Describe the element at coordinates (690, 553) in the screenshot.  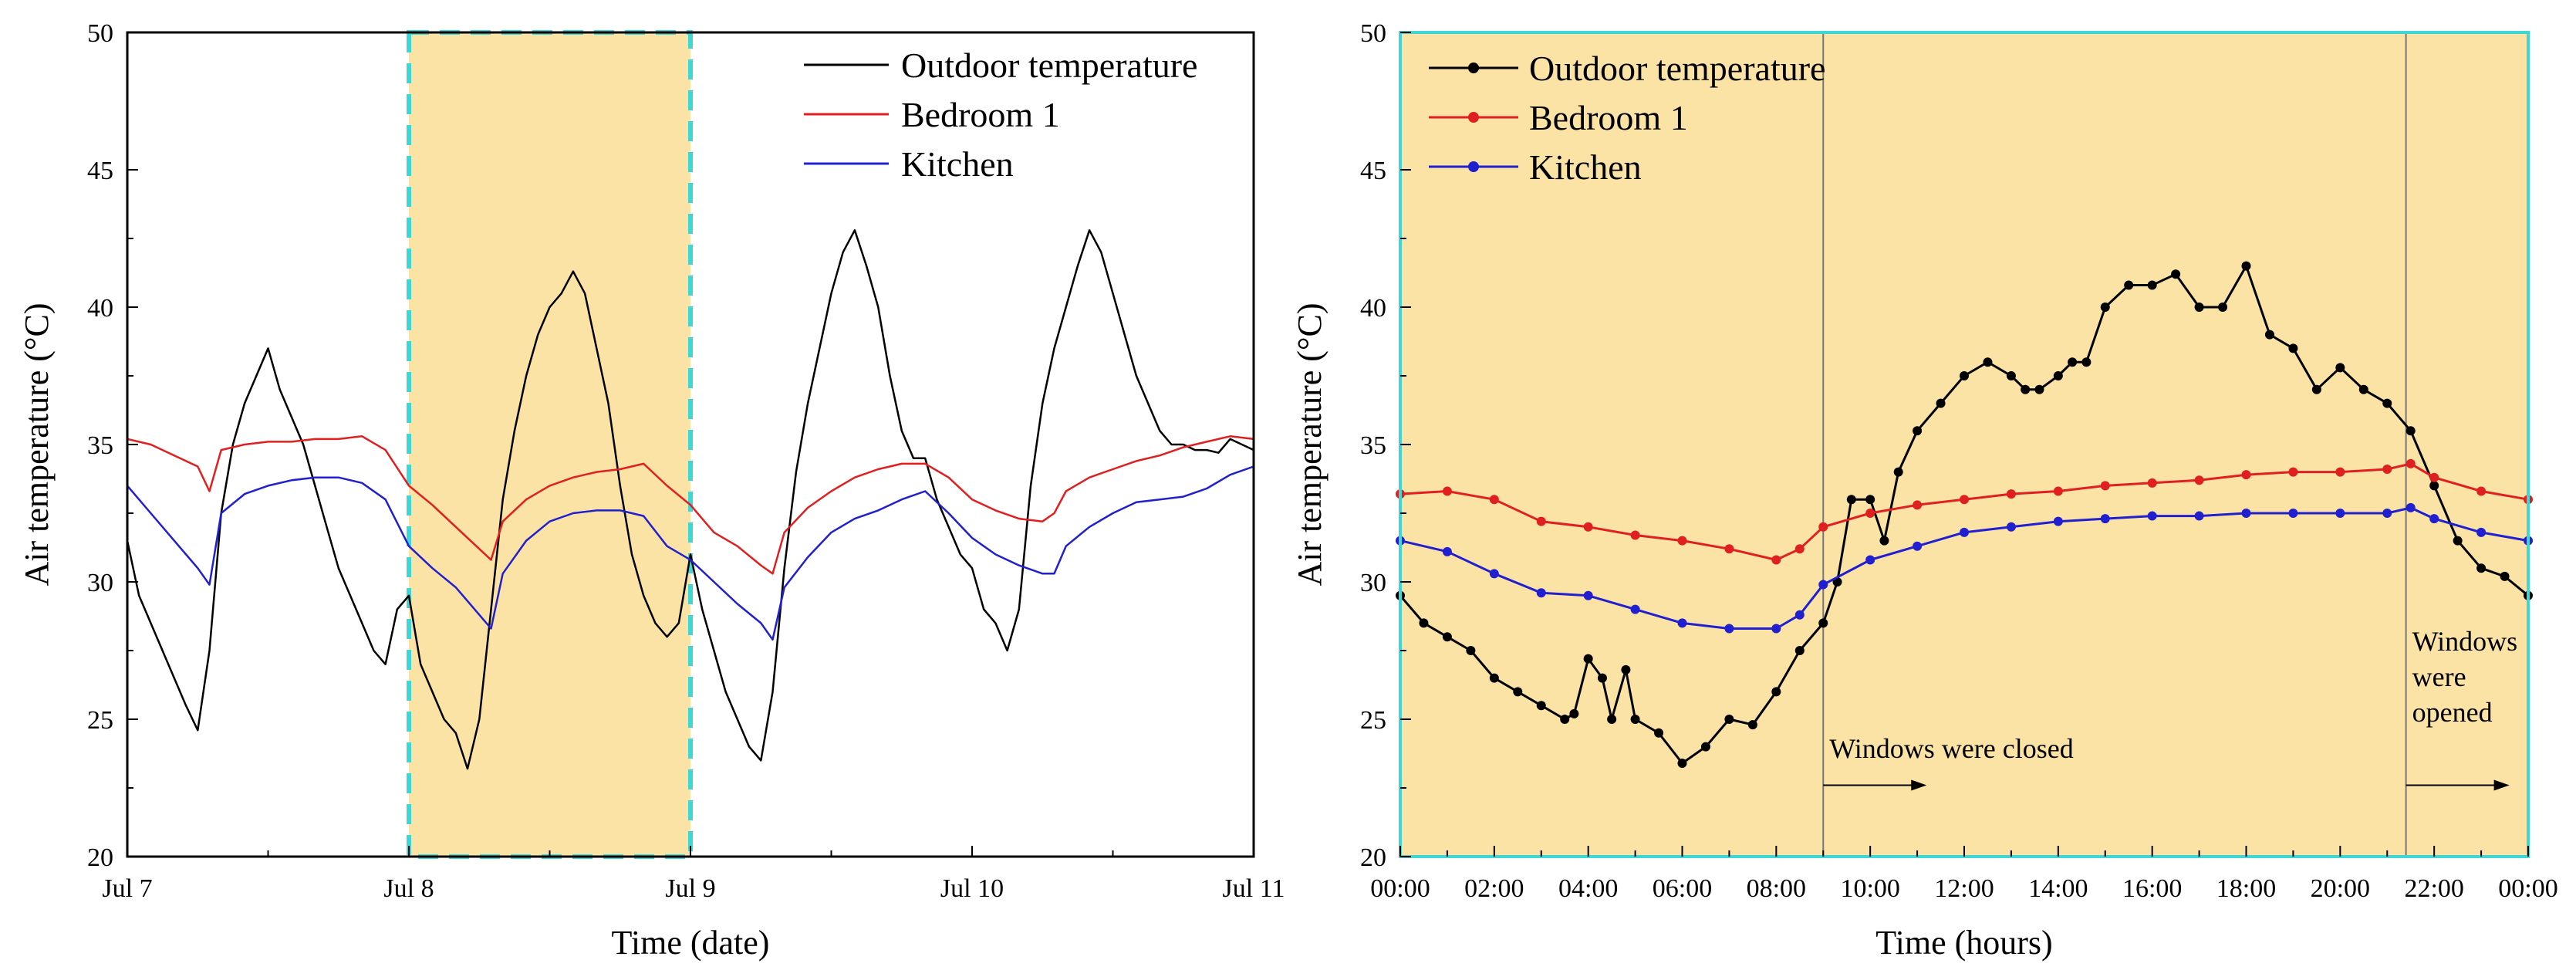
I see `left-series-line-kitchen` at that location.